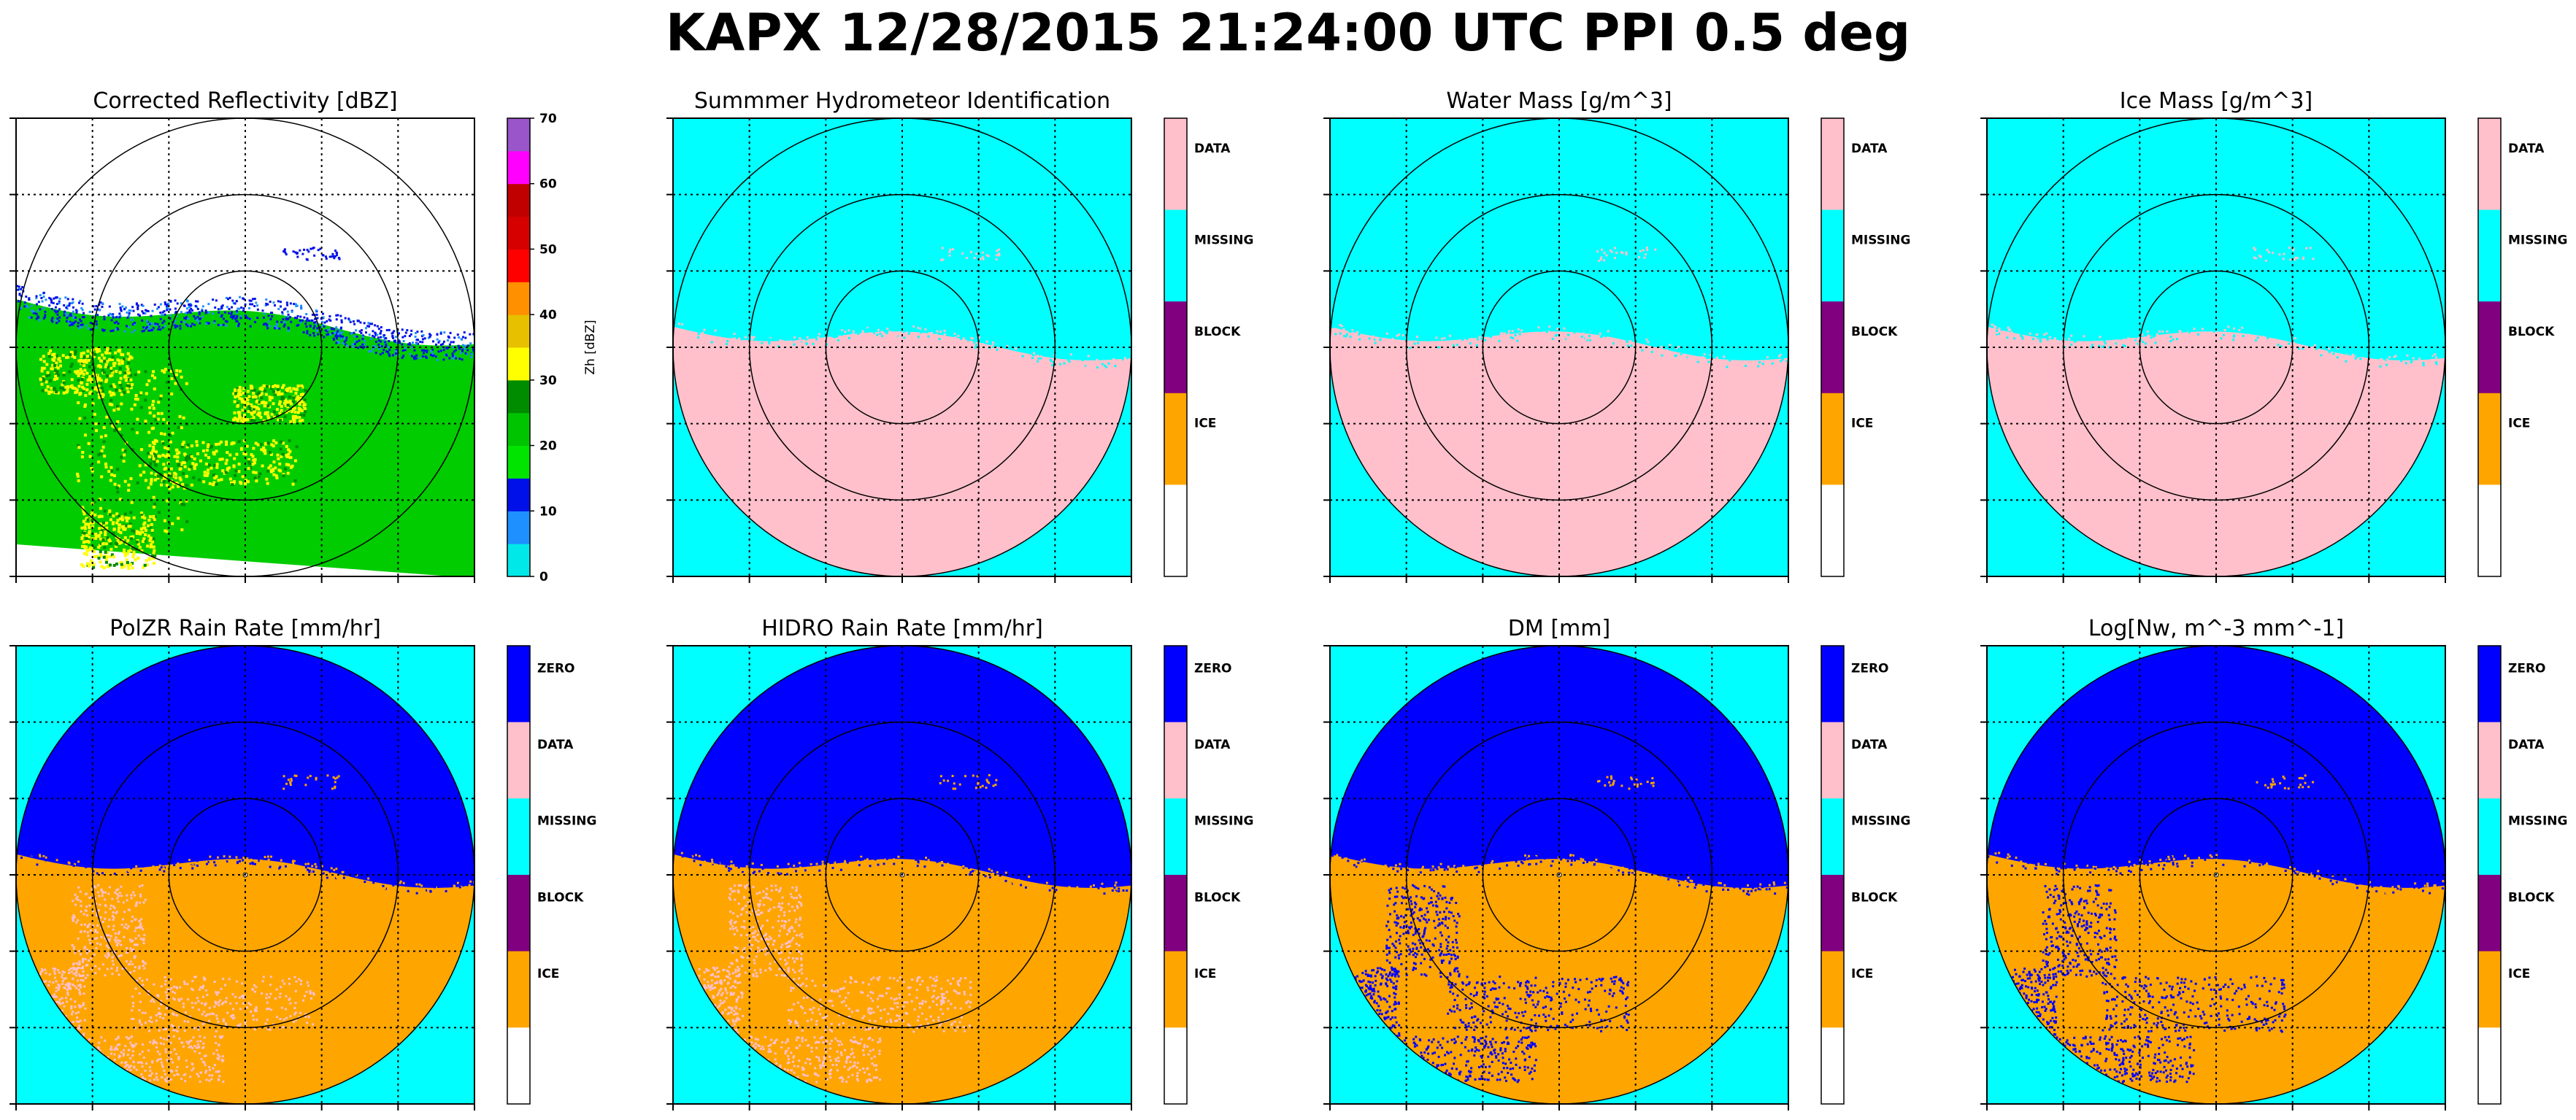  What do you see at coordinates (590, 347) in the screenshot?
I see `colorbar-label: Zh [dBZ]` at bounding box center [590, 347].